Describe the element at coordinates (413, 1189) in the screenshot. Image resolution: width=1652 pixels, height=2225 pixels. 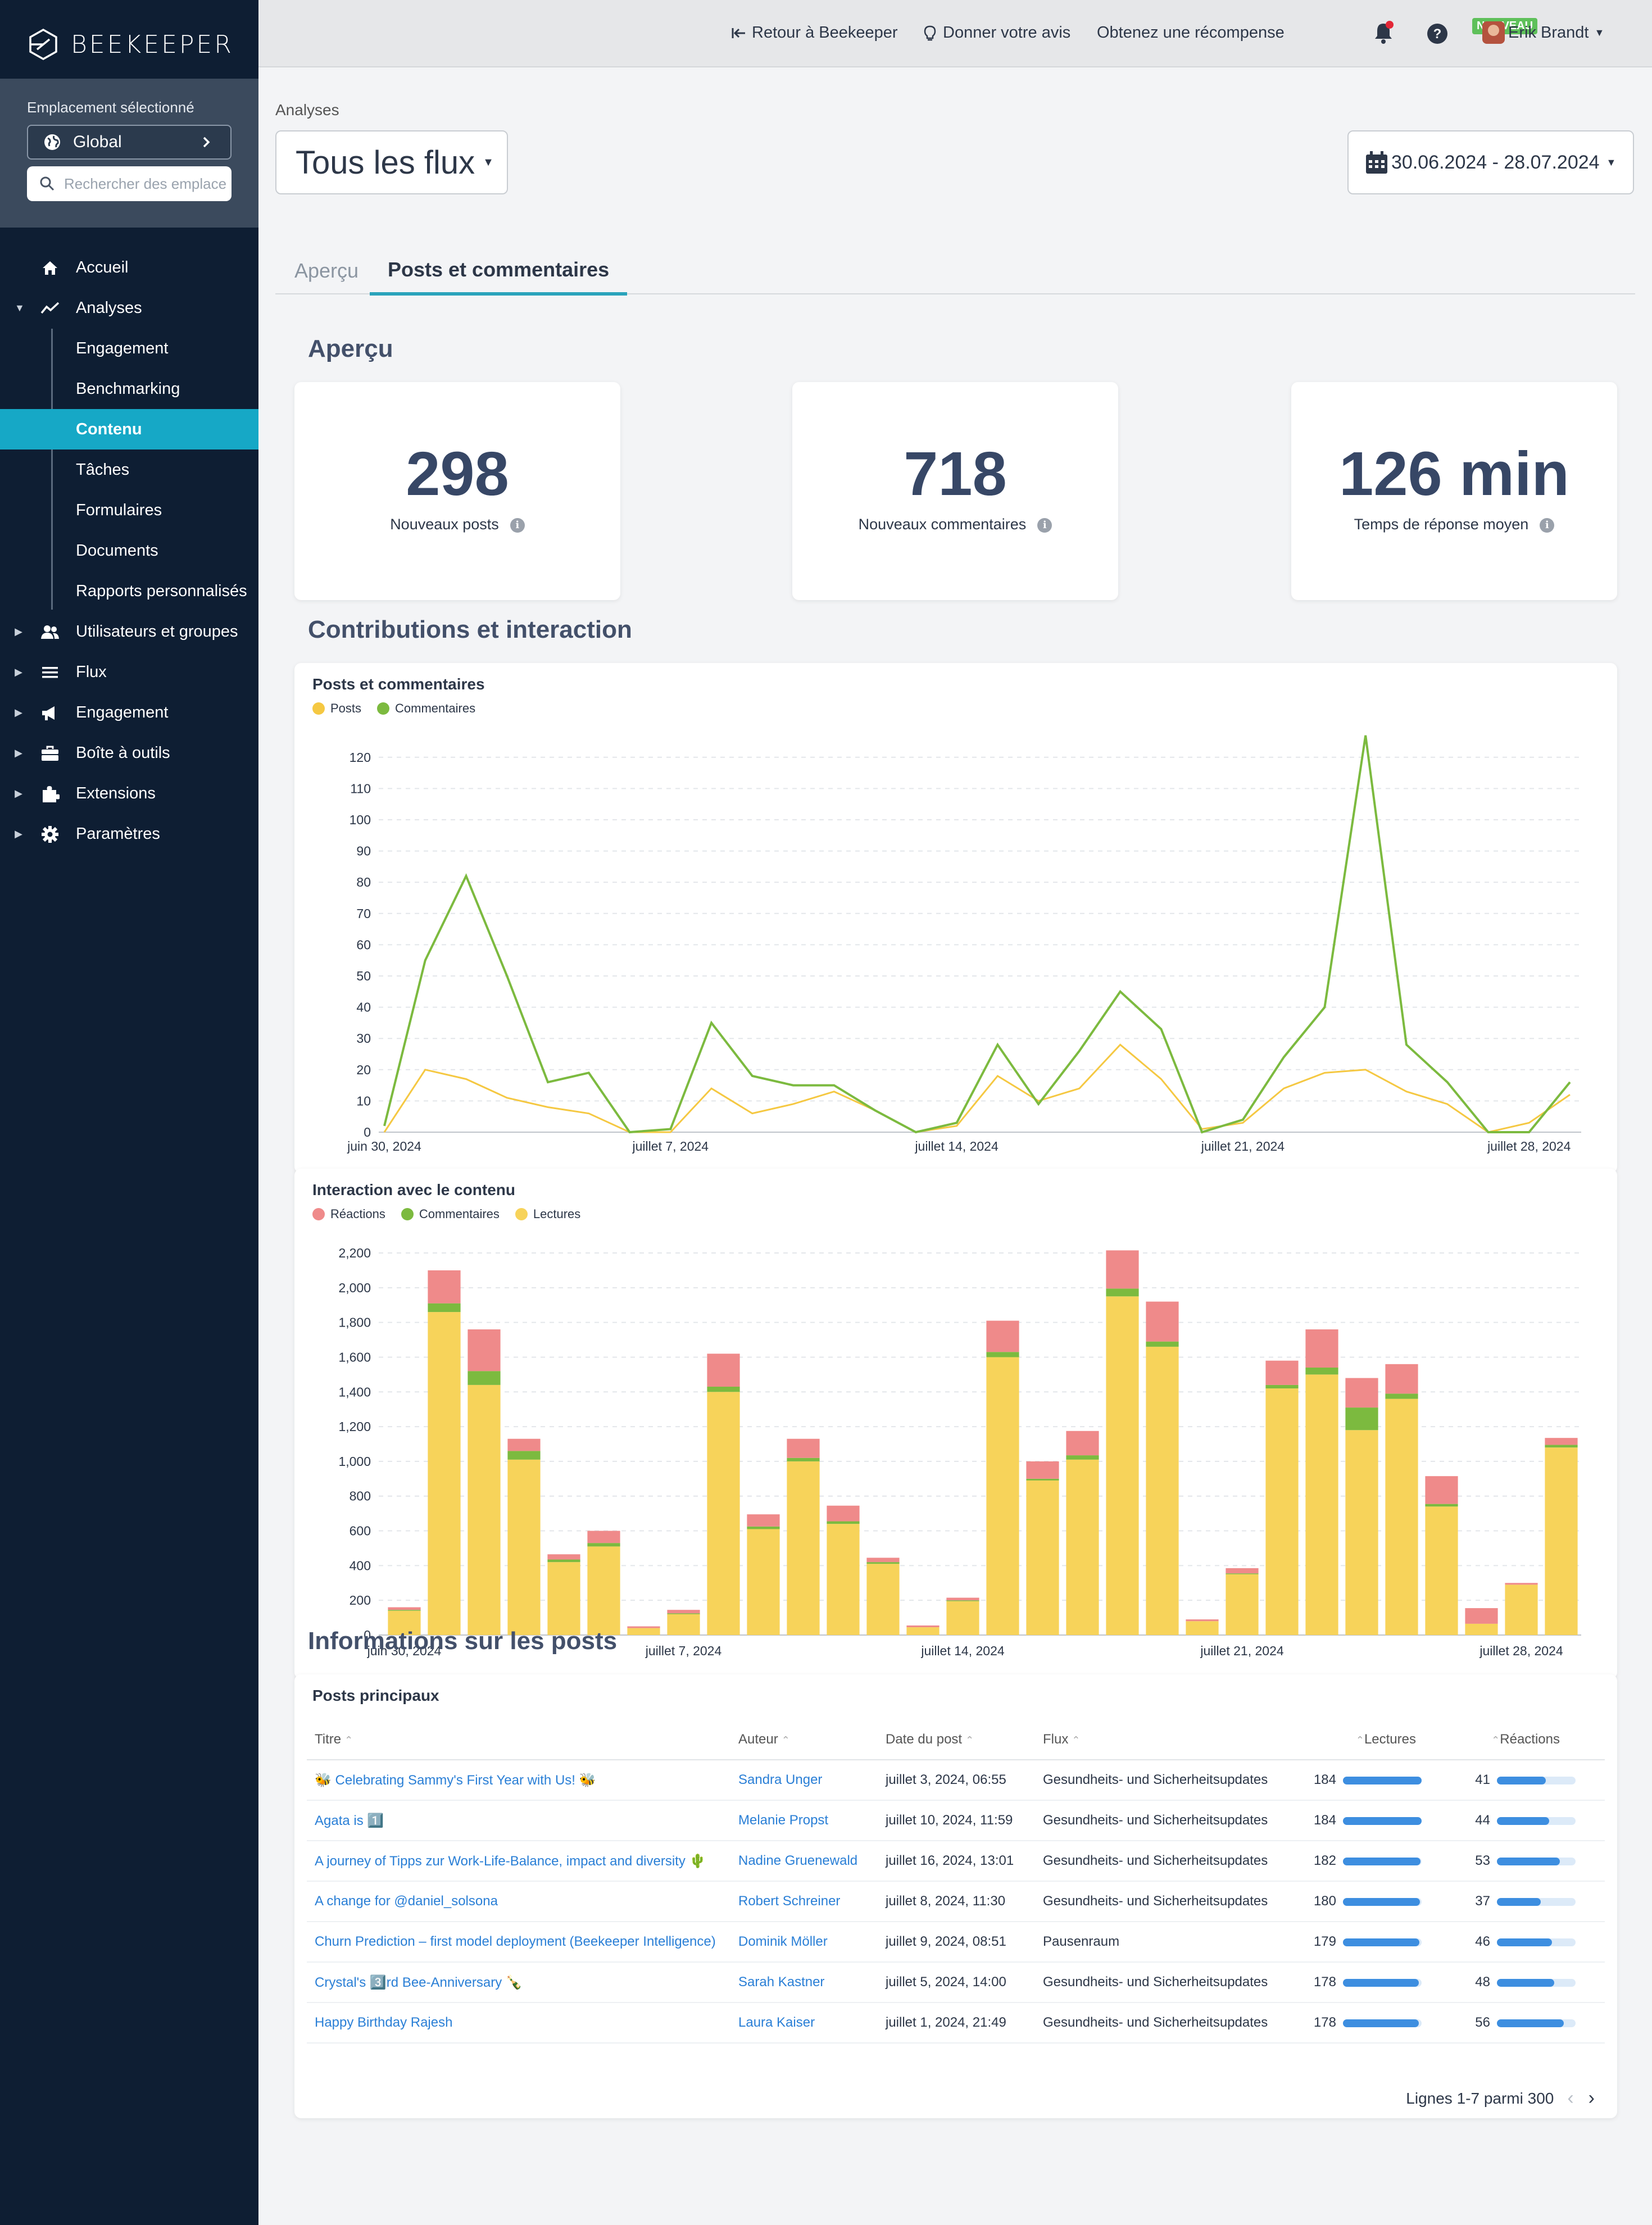
I see `chart-title: Interaction avec le contenu` at that location.